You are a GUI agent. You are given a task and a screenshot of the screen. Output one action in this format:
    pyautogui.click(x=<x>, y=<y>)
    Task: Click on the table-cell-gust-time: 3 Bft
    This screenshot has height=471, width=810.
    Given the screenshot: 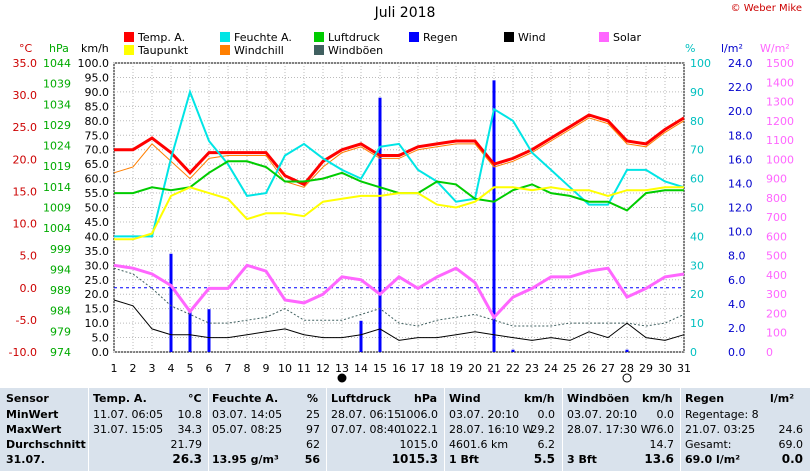 What is the action you would take?
    pyautogui.click(x=582, y=459)
    